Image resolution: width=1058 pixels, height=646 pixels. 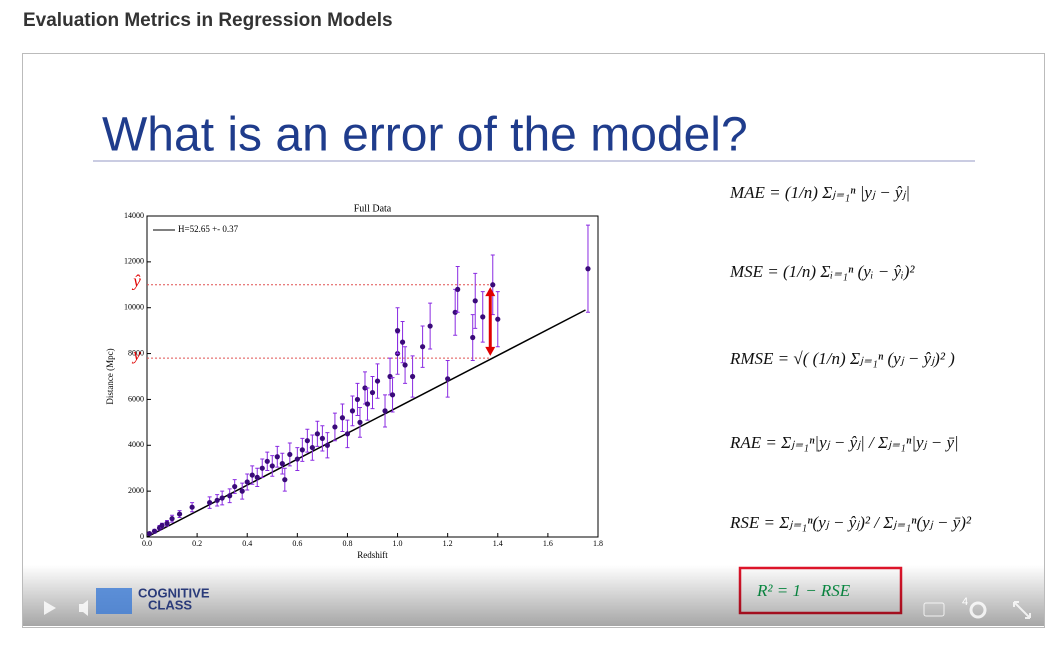 I want to click on y-tick-label: 4000, so click(x=136, y=444).